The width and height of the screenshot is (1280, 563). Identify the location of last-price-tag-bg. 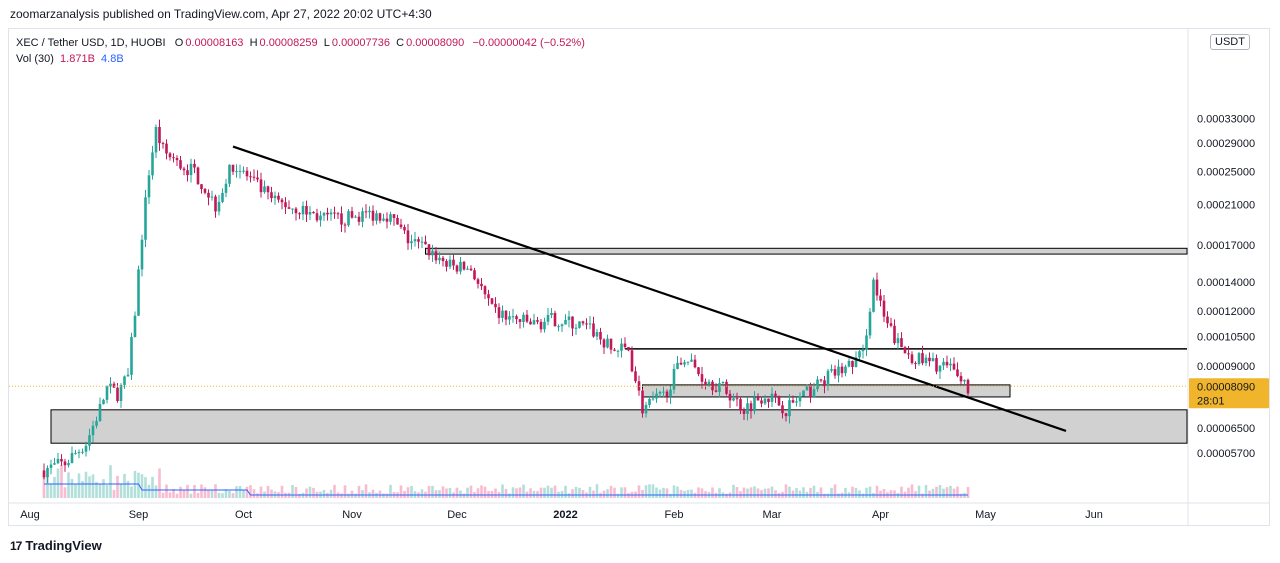
(1229, 393).